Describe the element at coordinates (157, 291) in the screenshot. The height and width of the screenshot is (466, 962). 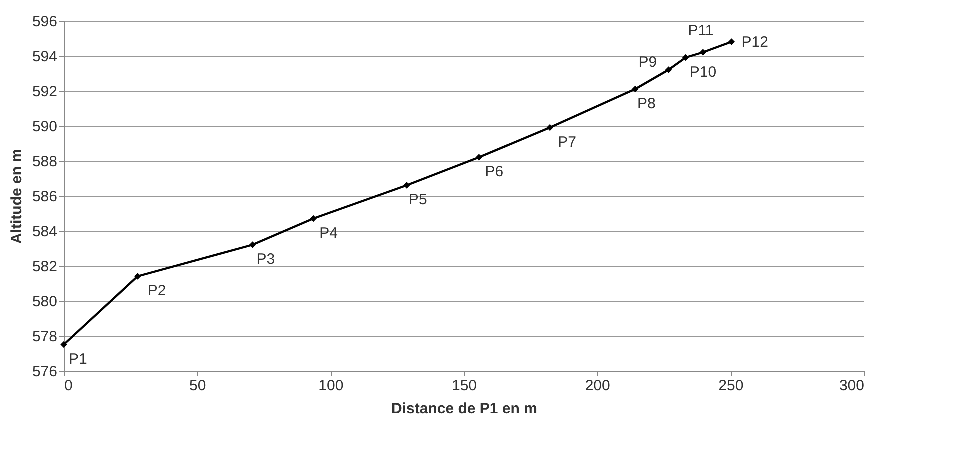
I see `annotation: P2` at that location.